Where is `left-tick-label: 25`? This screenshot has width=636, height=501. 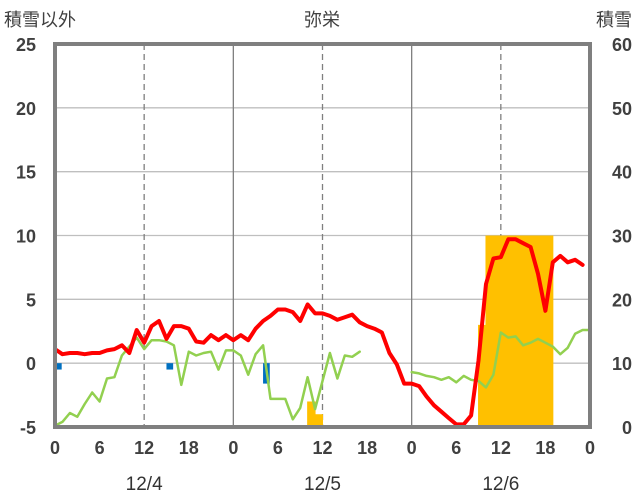
left-tick-label: 25 is located at coordinates (26, 45).